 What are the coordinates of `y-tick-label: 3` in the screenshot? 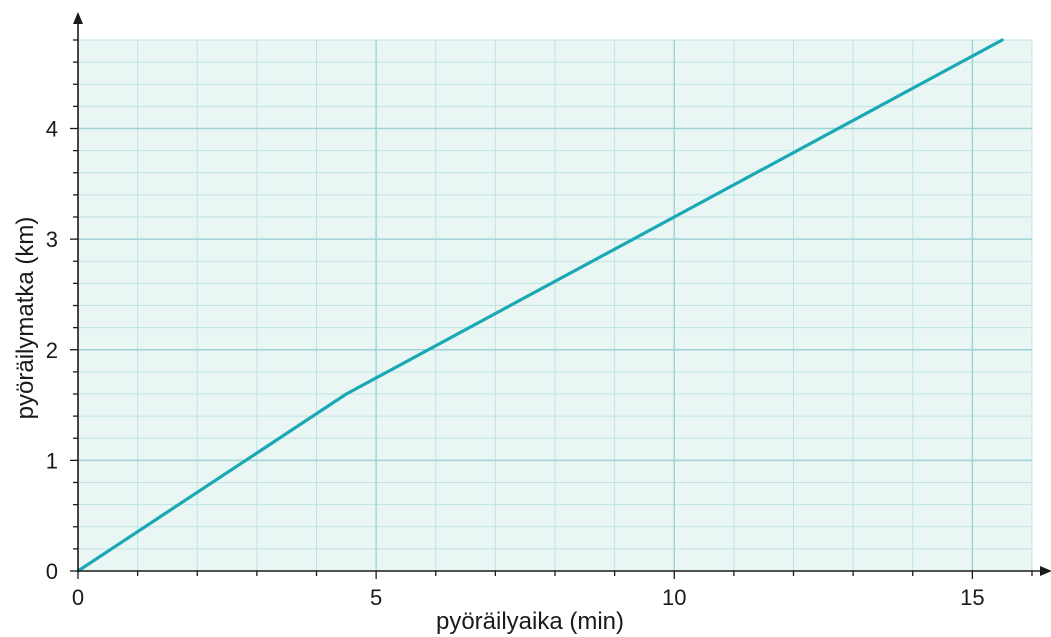 It's located at (52, 239).